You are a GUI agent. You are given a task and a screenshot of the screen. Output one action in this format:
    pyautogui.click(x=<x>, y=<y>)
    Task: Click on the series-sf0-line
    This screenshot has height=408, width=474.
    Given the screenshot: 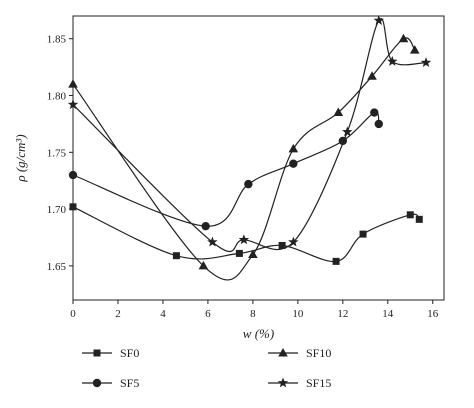 What is the action you would take?
    pyautogui.click(x=246, y=234)
    